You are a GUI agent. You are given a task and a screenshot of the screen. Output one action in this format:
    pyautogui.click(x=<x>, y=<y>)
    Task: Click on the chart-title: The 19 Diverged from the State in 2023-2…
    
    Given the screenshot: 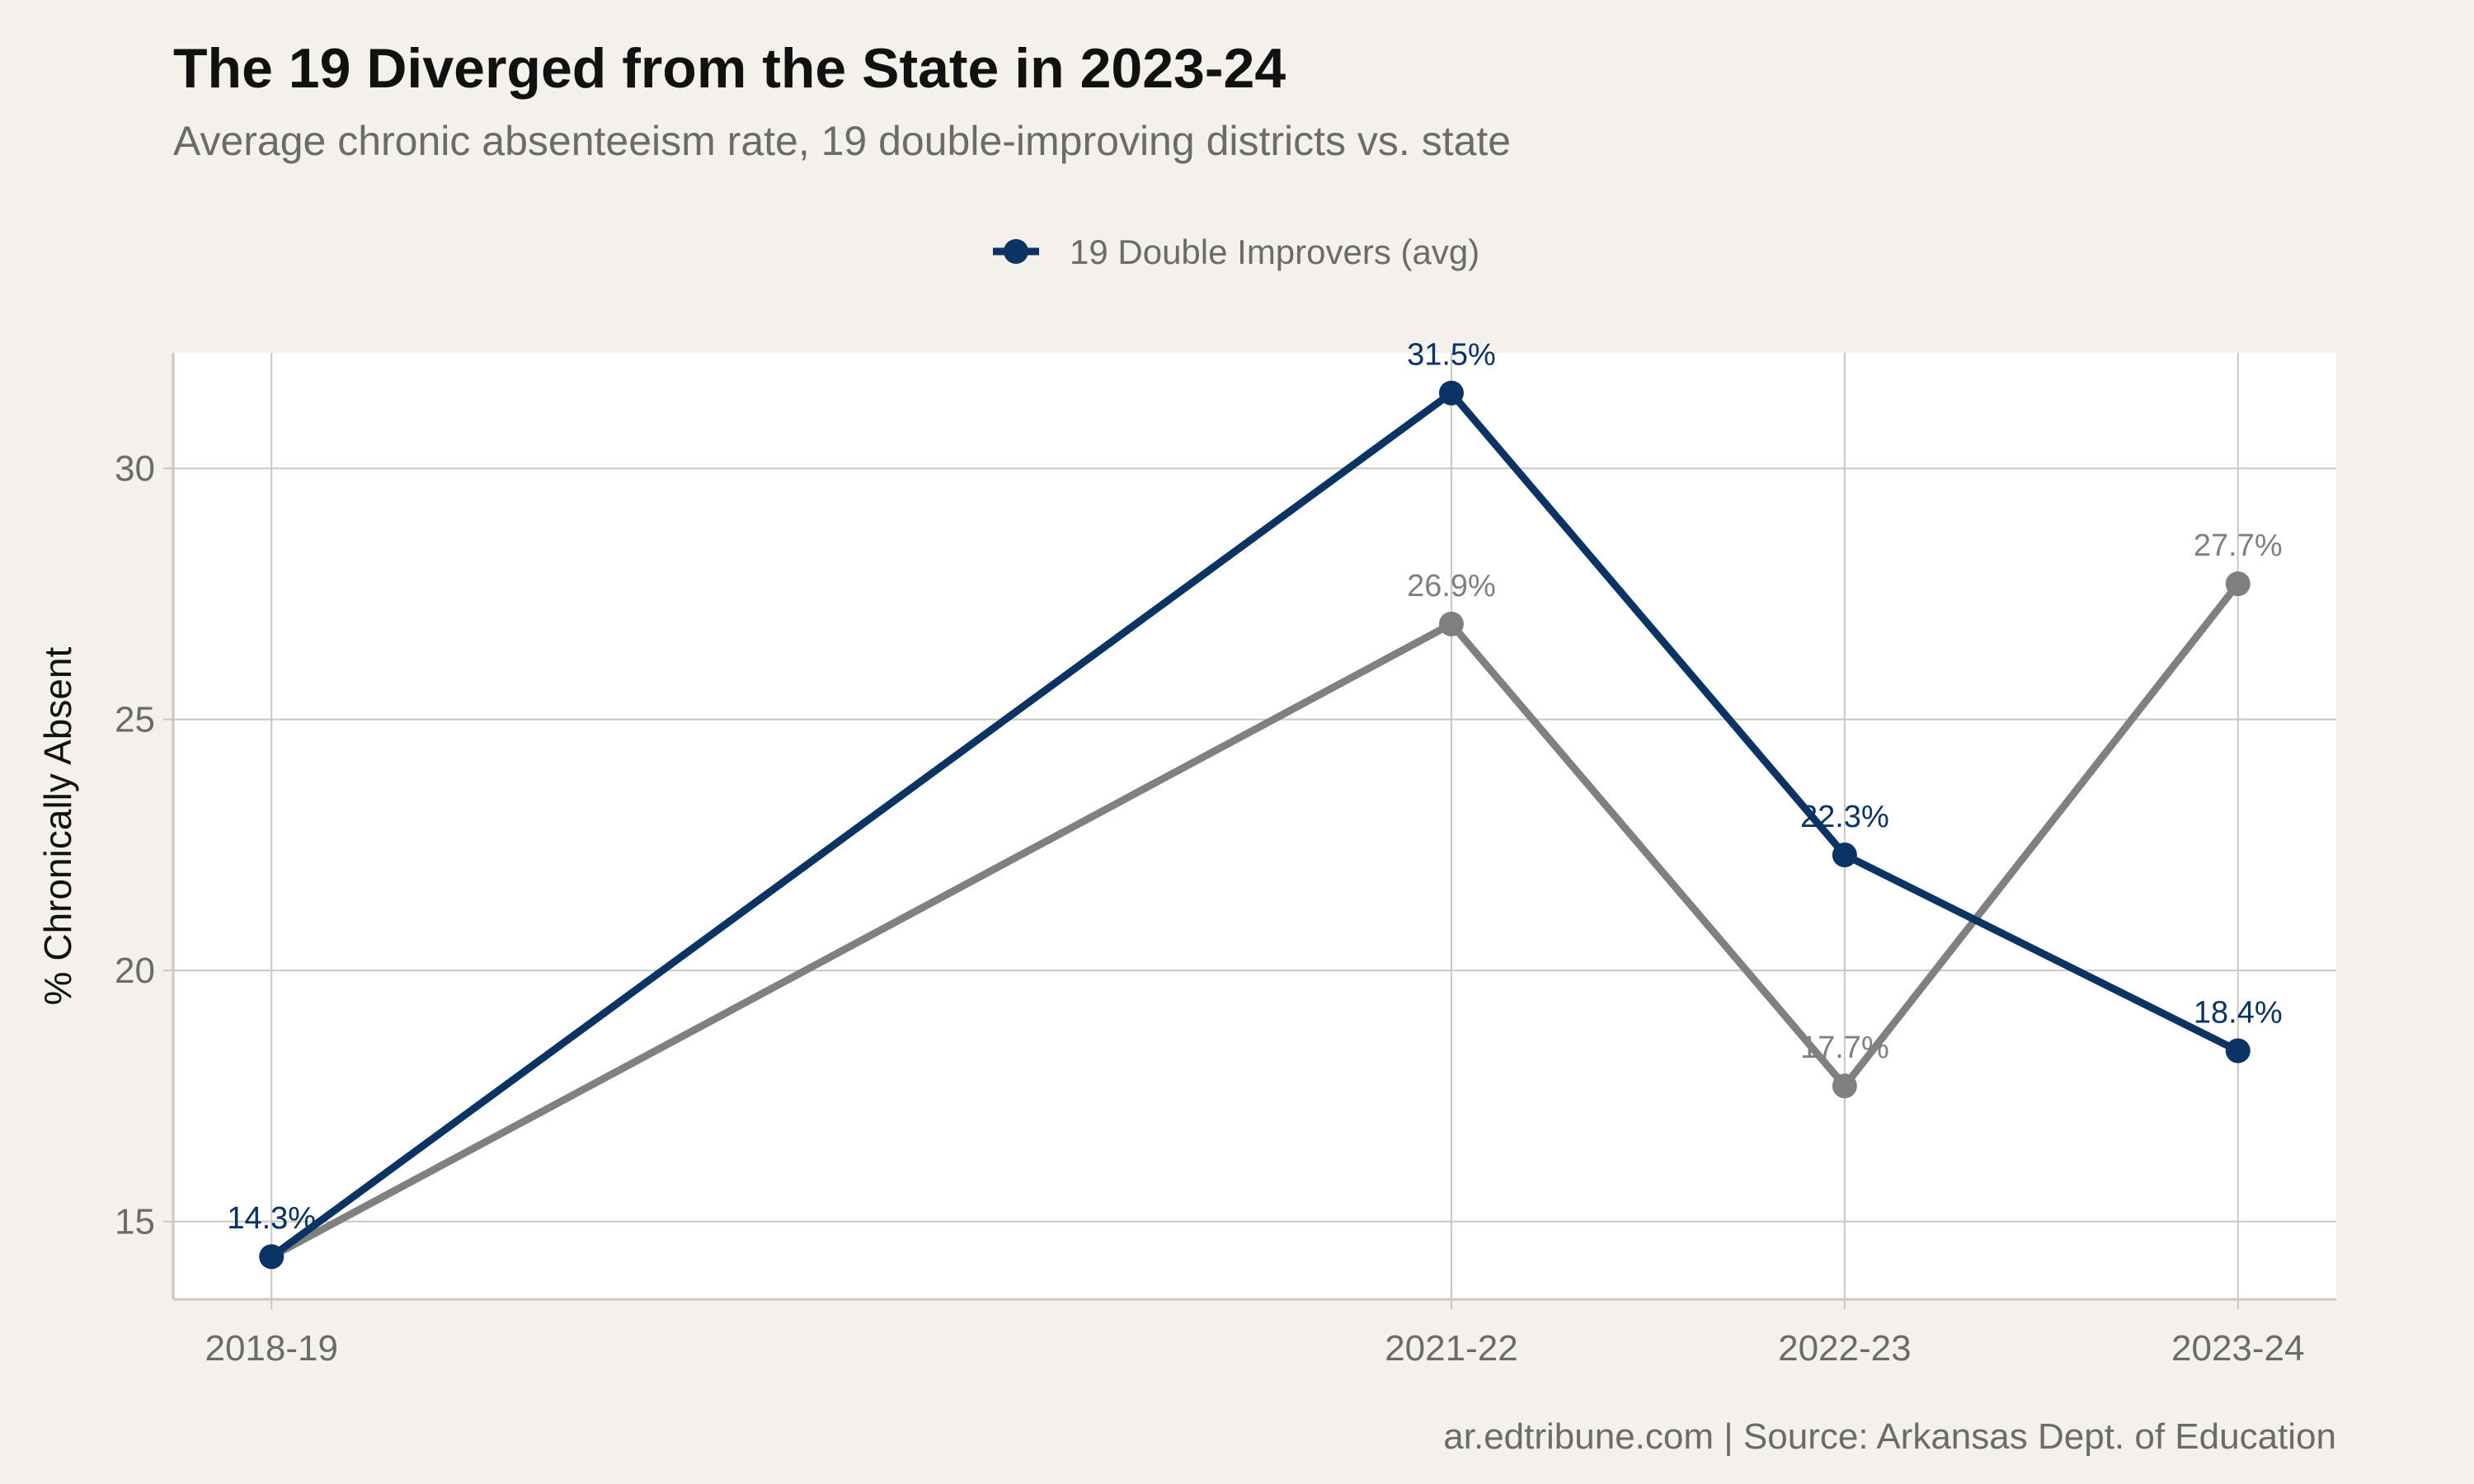 What is the action you would take?
    pyautogui.click(x=729, y=68)
    